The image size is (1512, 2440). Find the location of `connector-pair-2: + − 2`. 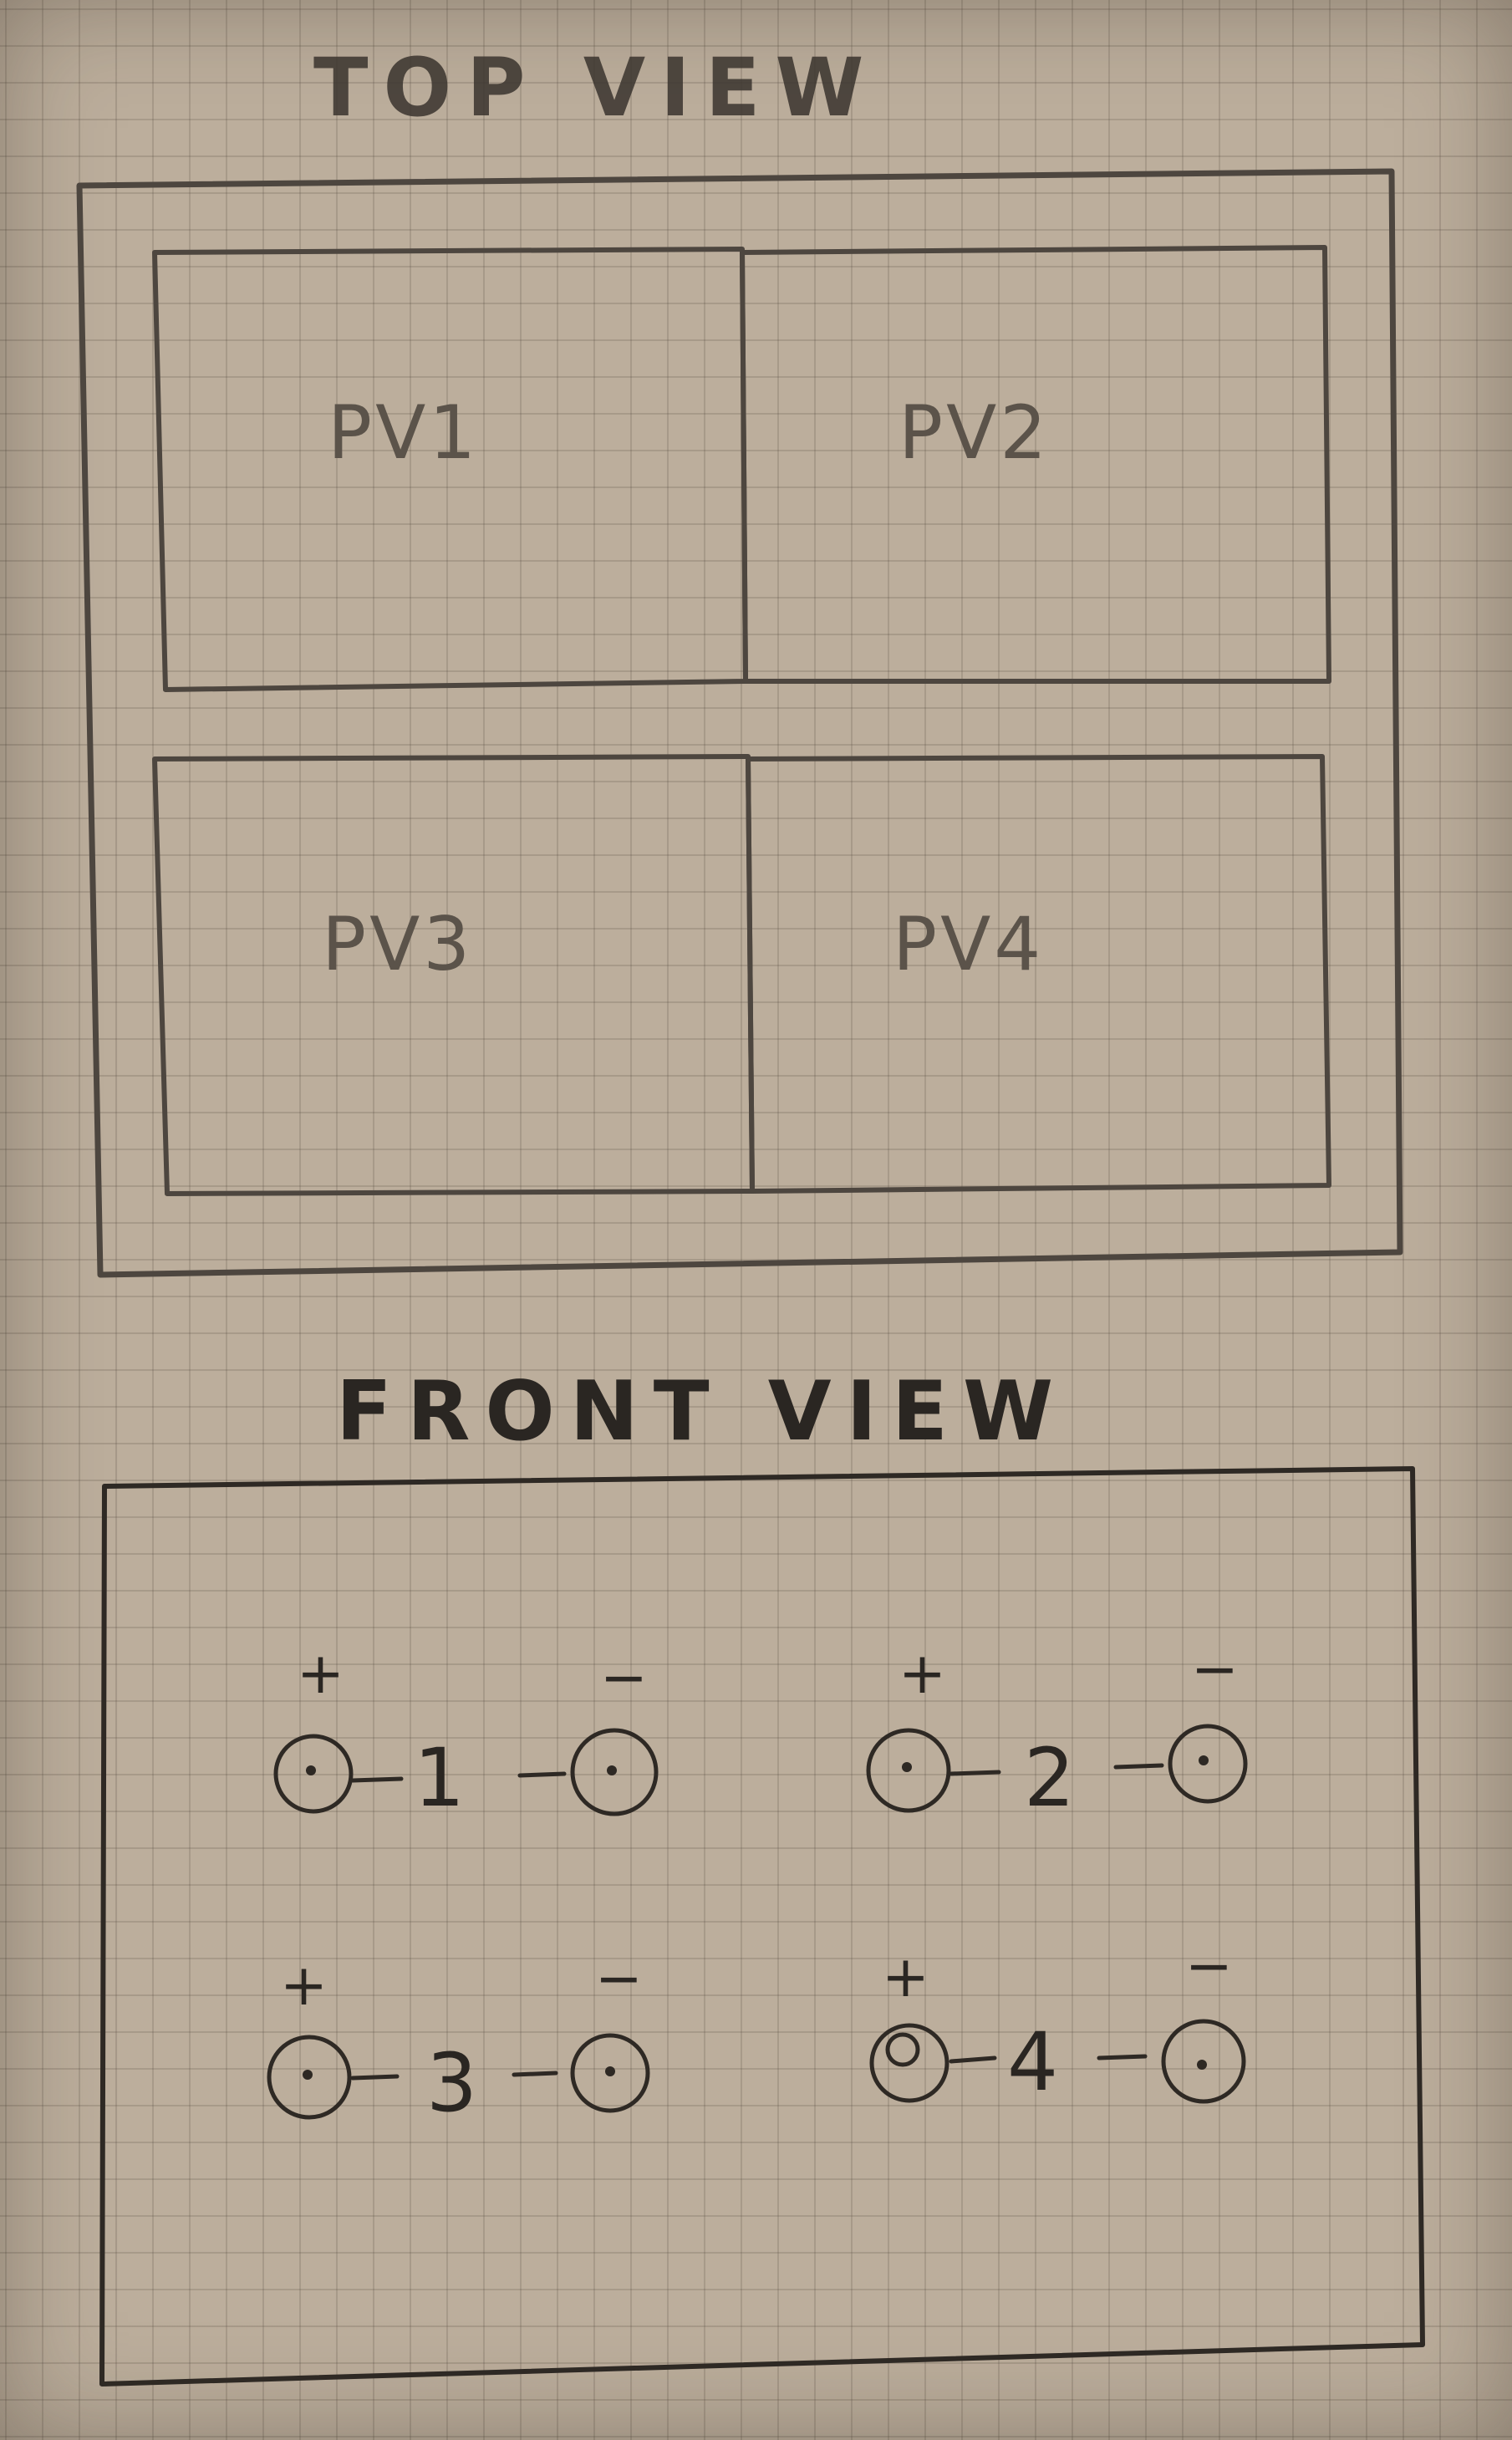

connector-pair-2: + − 2 is located at coordinates (1057, 1731).